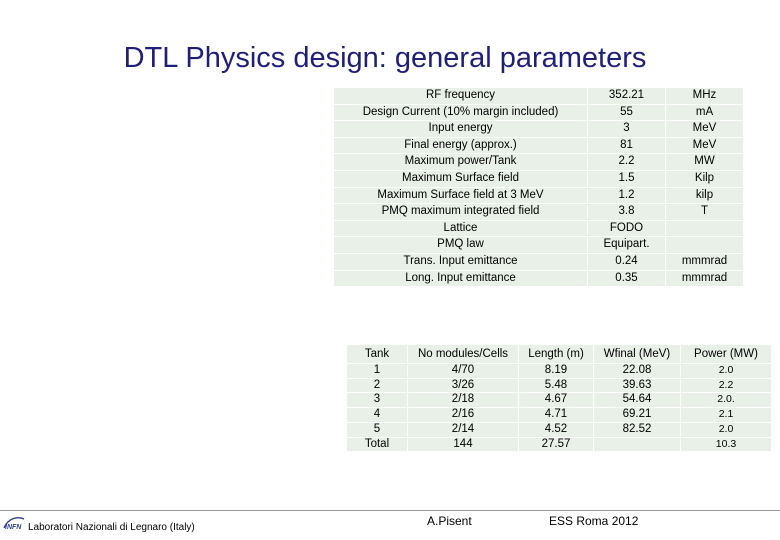 The image size is (780, 540). I want to click on parameter-unit: T, so click(704, 212).